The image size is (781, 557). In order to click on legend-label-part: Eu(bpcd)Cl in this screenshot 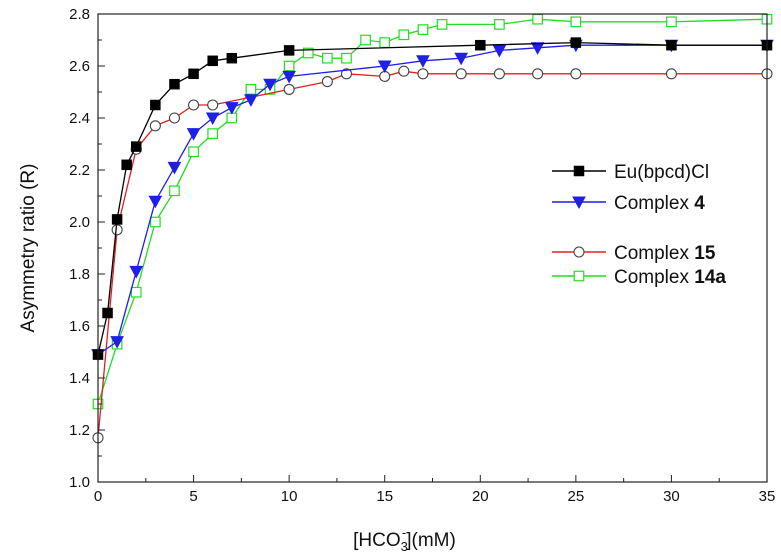, I will do `click(661, 172)`.